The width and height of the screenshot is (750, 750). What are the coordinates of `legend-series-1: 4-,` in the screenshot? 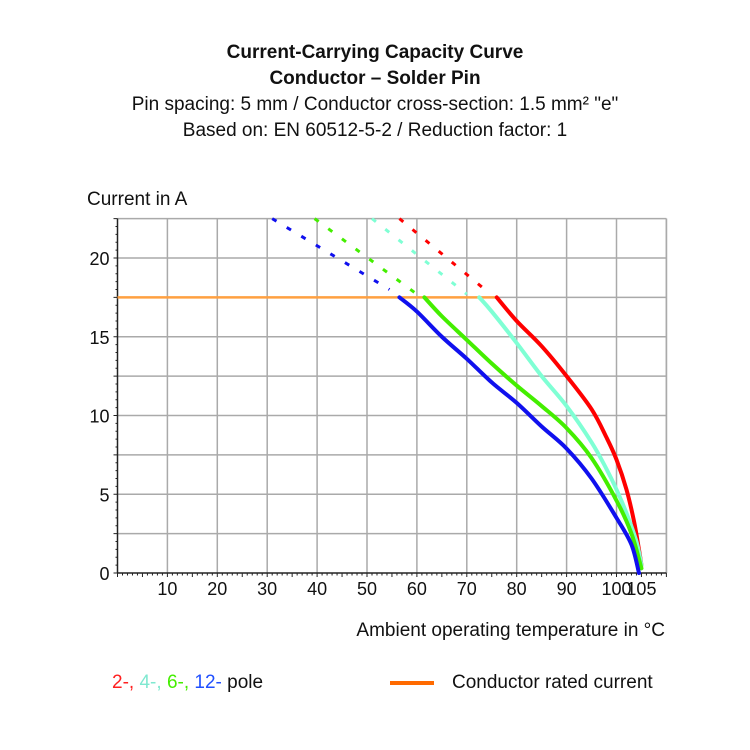 It's located at (153, 682).